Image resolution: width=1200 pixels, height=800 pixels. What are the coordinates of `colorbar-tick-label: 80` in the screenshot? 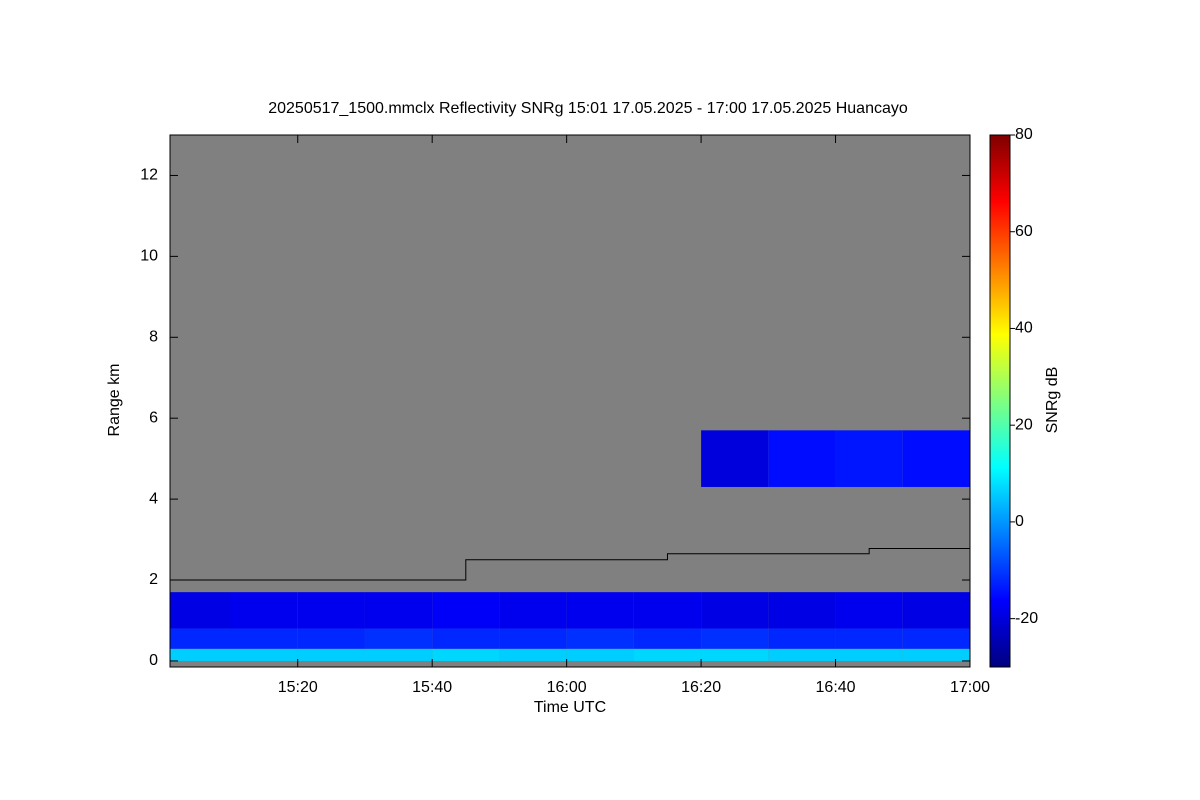 It's located at (1024, 134).